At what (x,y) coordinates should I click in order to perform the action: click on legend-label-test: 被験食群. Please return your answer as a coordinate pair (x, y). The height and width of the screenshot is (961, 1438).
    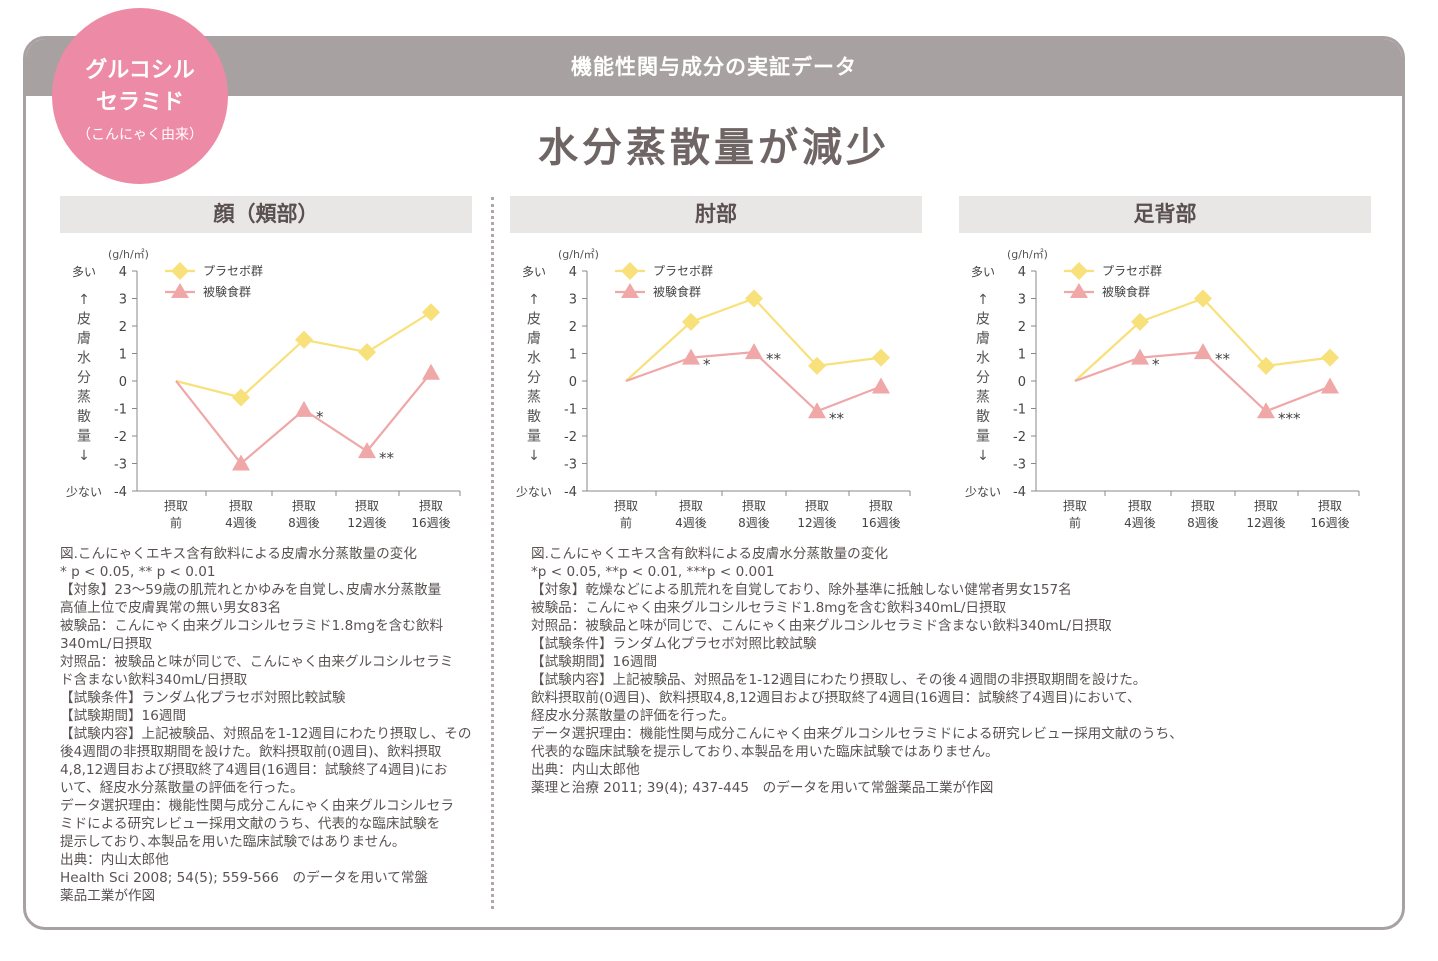
    Looking at the image, I should click on (677, 291).